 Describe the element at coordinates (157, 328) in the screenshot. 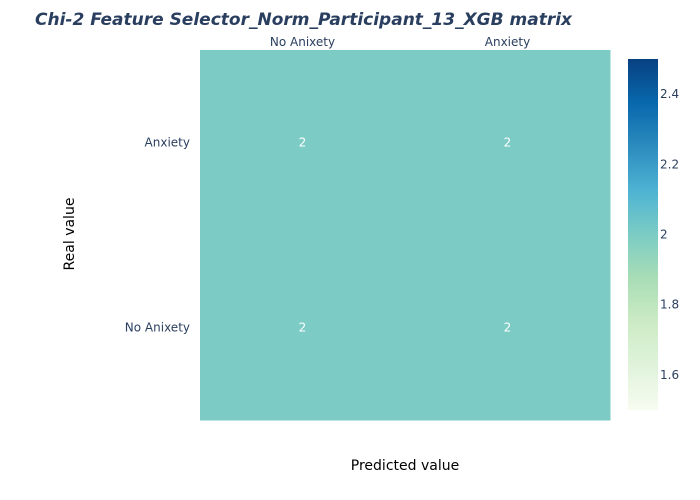

I see `y-tick-label: No Anixety` at that location.